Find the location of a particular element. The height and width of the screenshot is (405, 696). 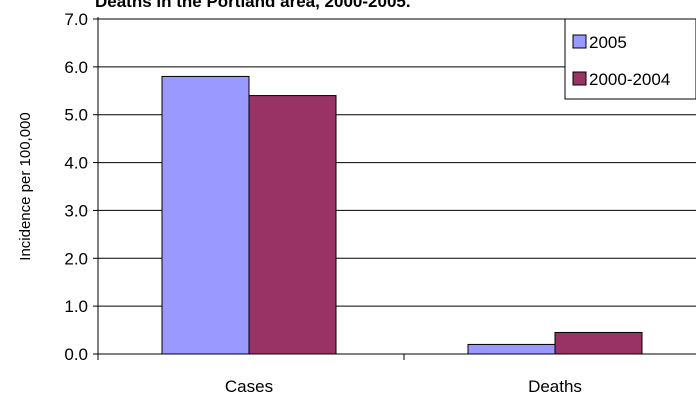

y-axis-label: Incidence per 100,000 is located at coordinates (25, 186).